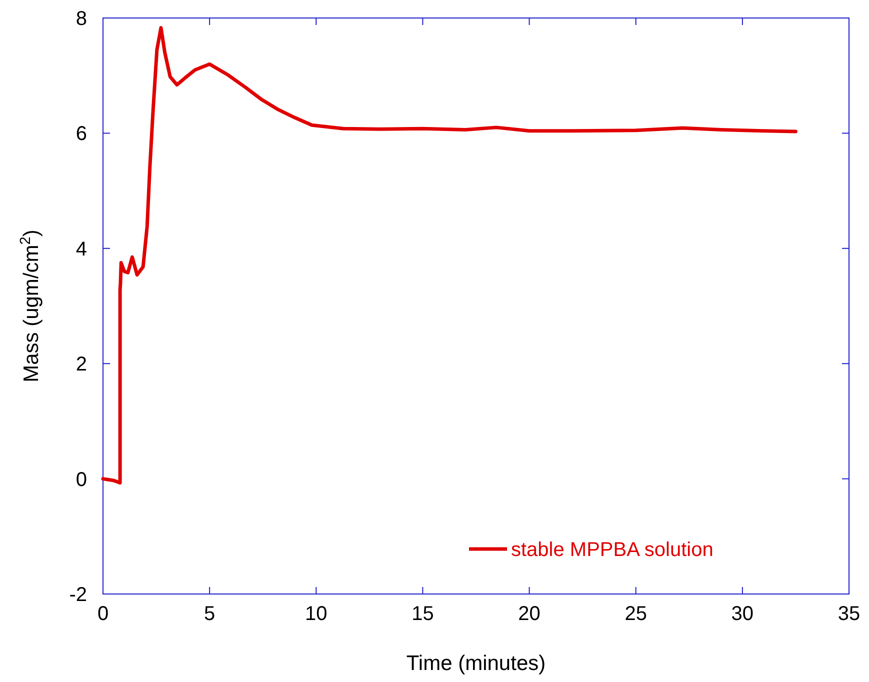  Describe the element at coordinates (81, 479) in the screenshot. I see `y-tick-label: 0` at that location.